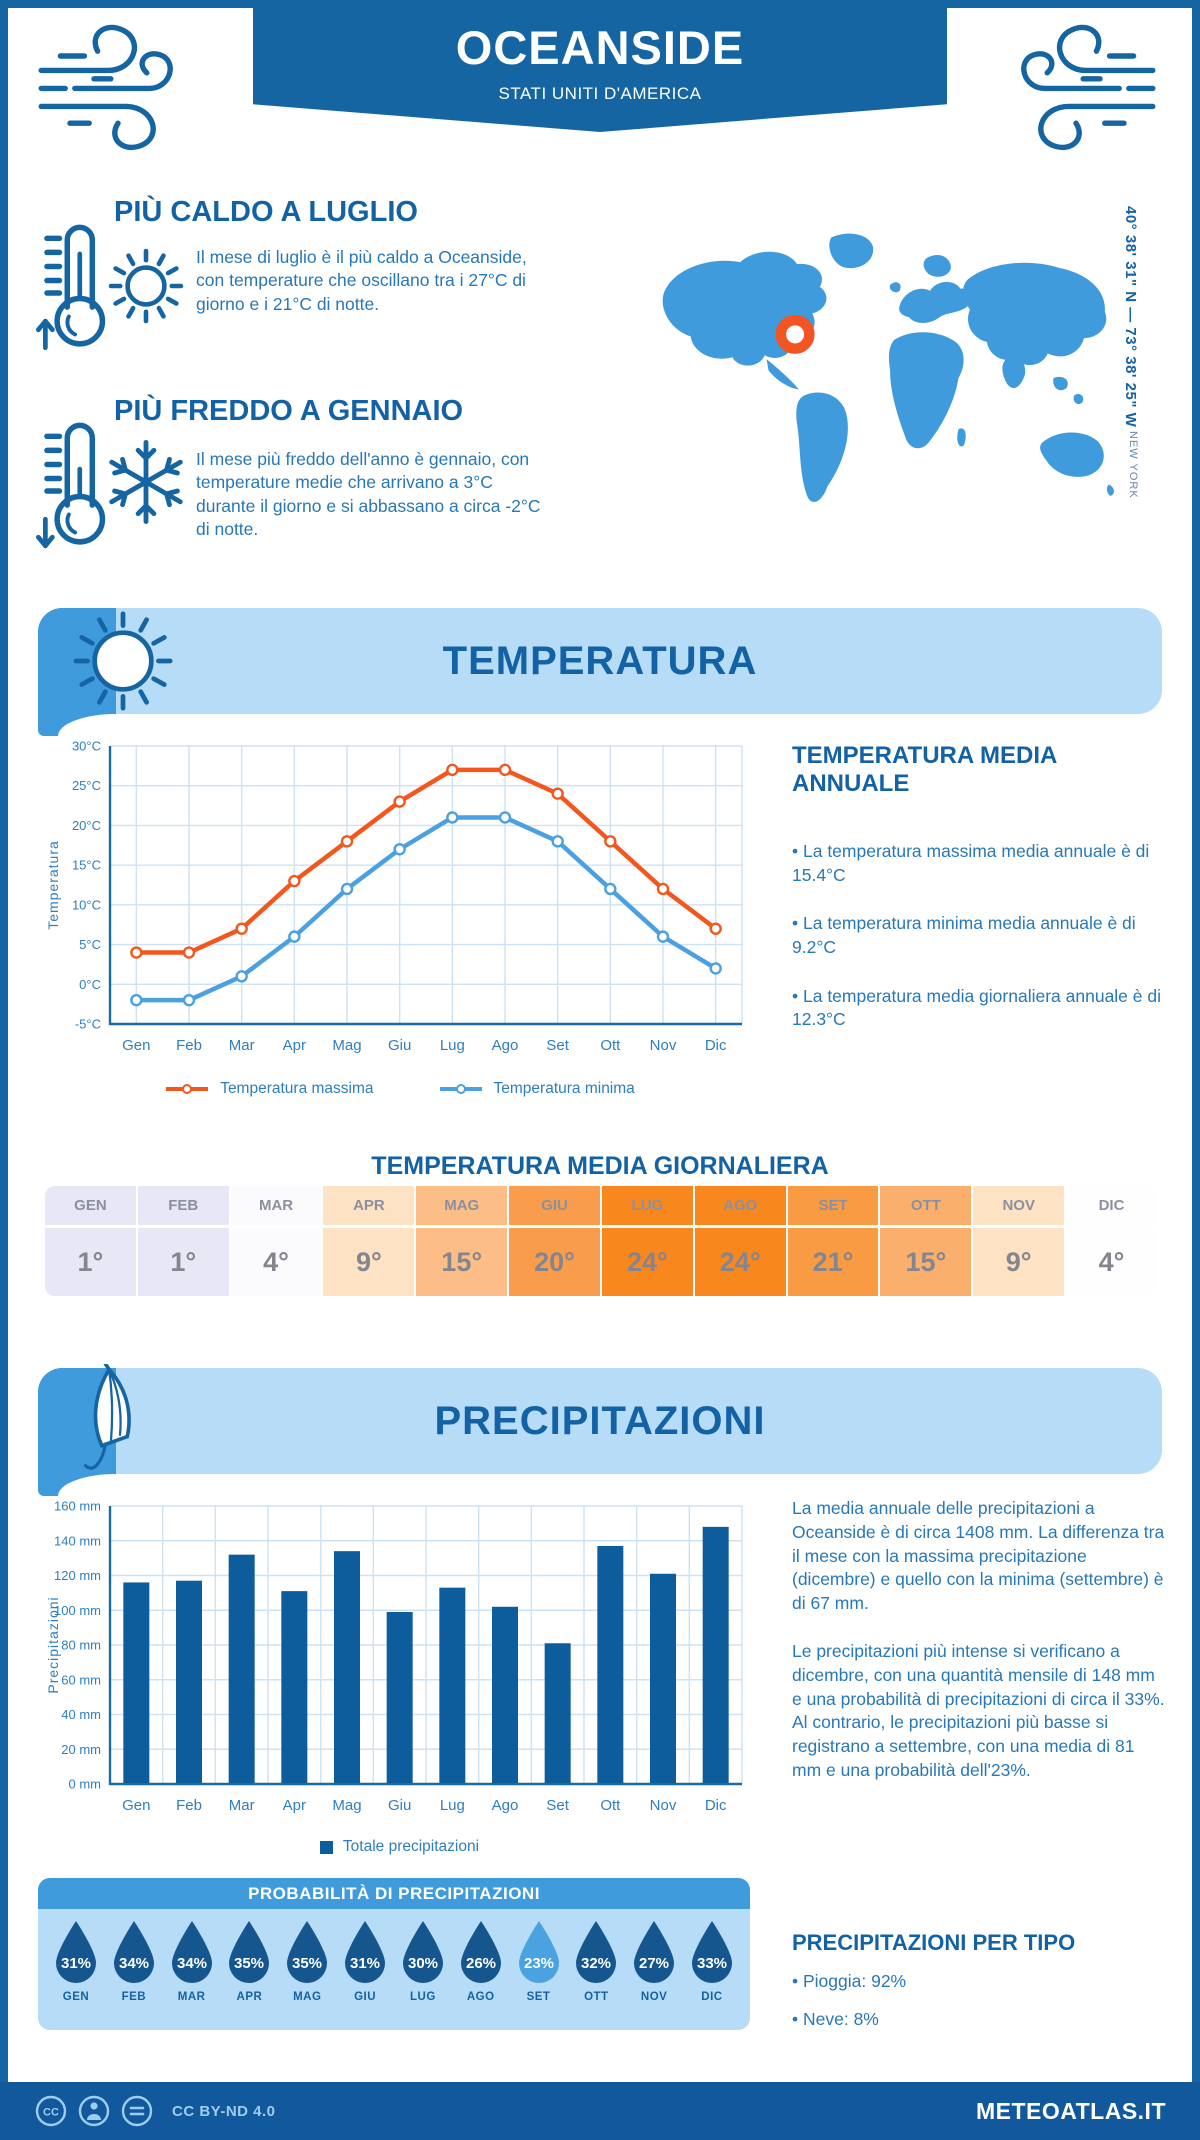 The width and height of the screenshot is (1200, 2140). I want to click on annual-temperature-title: TEMPERATURA MEDIA ANNUALE, so click(924, 769).